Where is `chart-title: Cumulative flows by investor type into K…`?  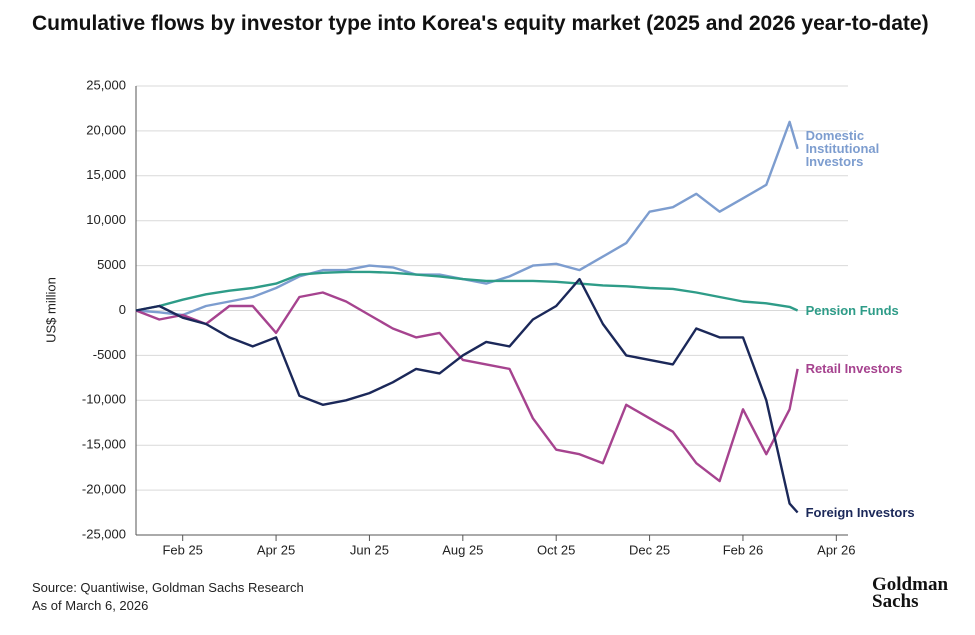
chart-title: Cumulative flows by investor type into K… is located at coordinates (480, 23).